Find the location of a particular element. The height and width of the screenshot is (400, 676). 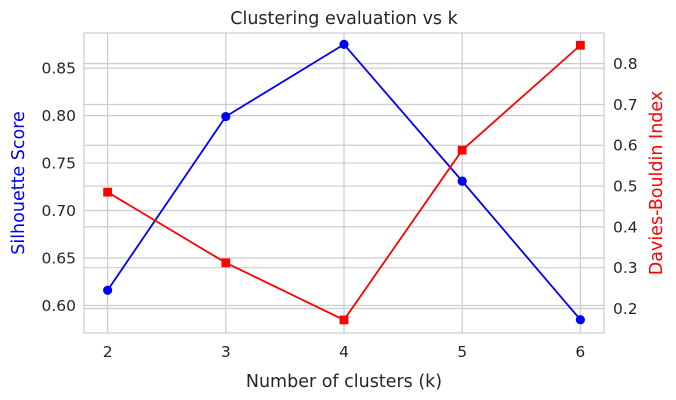

right-y-tick-label: 0.5 is located at coordinates (625, 187).